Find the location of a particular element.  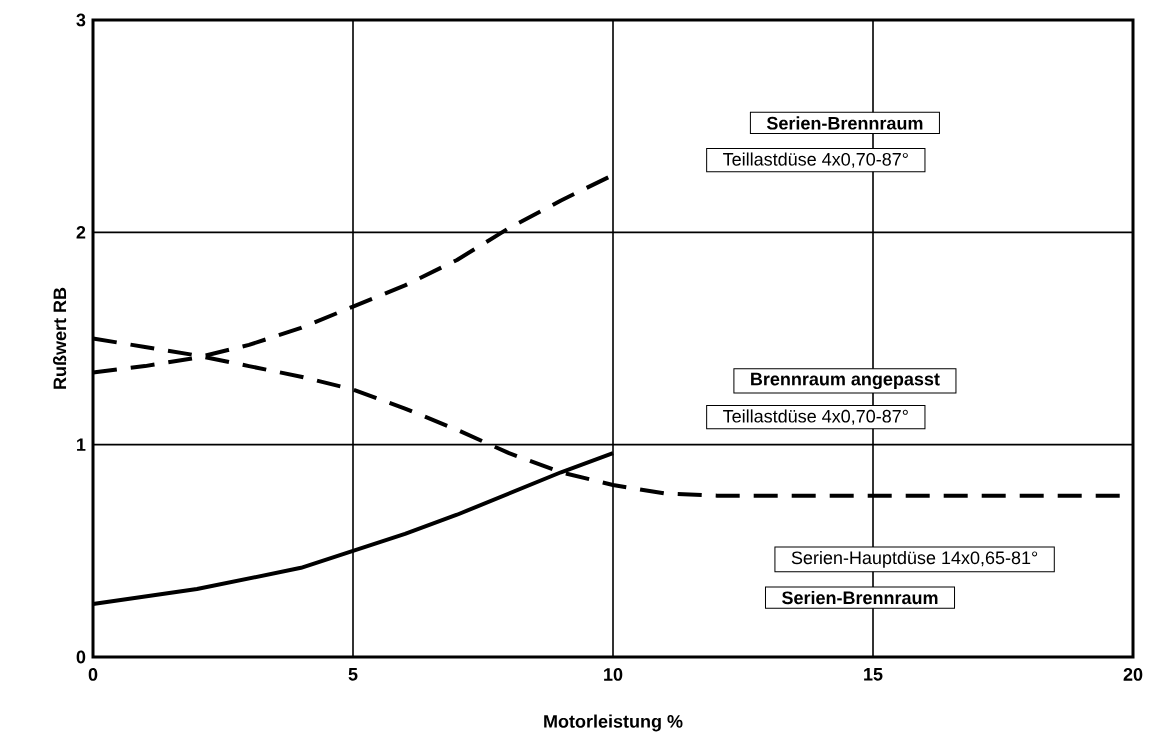

y-tick-label: 1 is located at coordinates (81, 444).